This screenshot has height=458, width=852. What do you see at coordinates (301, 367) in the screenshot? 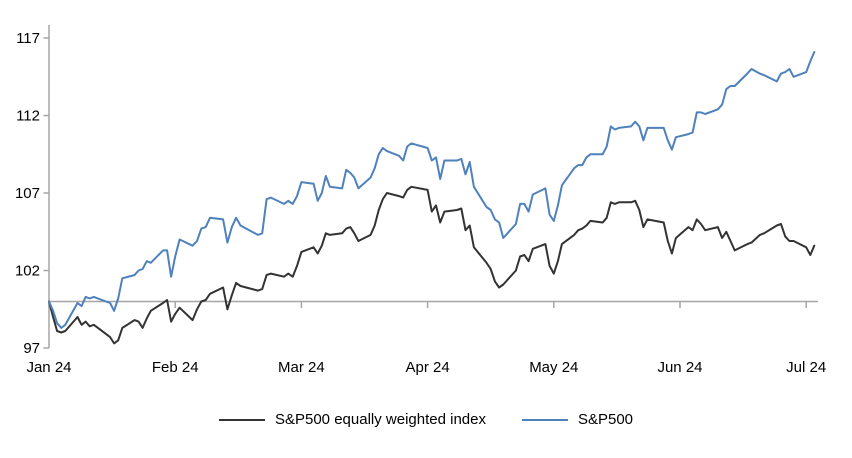
I see `x-axis-label: Mar 24` at bounding box center [301, 367].